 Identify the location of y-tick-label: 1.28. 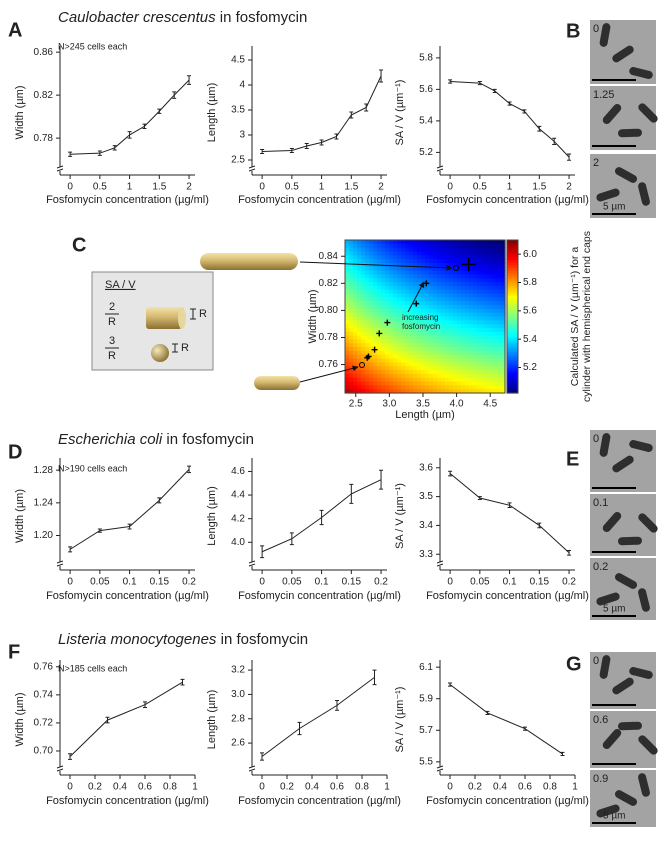
(44, 470).